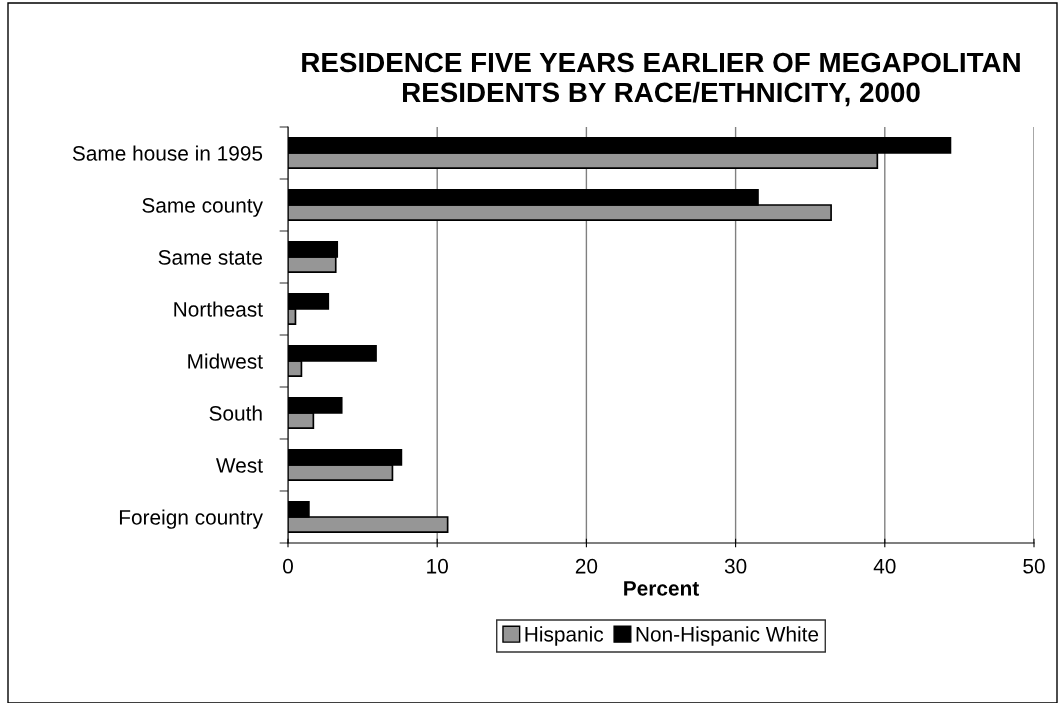 Image resolution: width=1058 pixels, height=703 pixels. What do you see at coordinates (884, 566) in the screenshot?
I see `x-tick-label: 40` at bounding box center [884, 566].